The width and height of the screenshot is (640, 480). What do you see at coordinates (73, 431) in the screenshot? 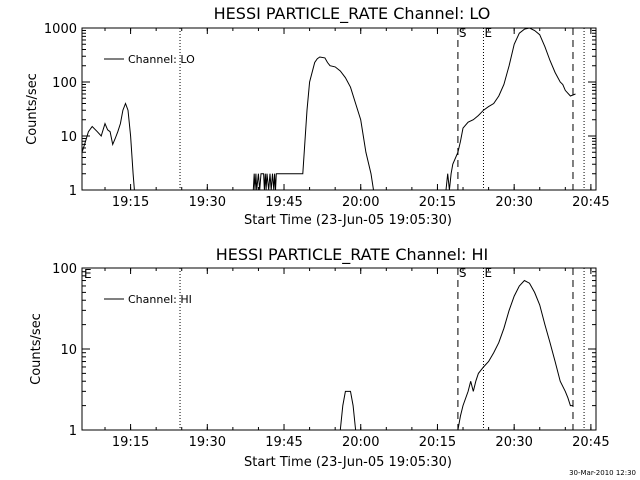
I see `hi-y-tick-label: 1` at bounding box center [73, 431].